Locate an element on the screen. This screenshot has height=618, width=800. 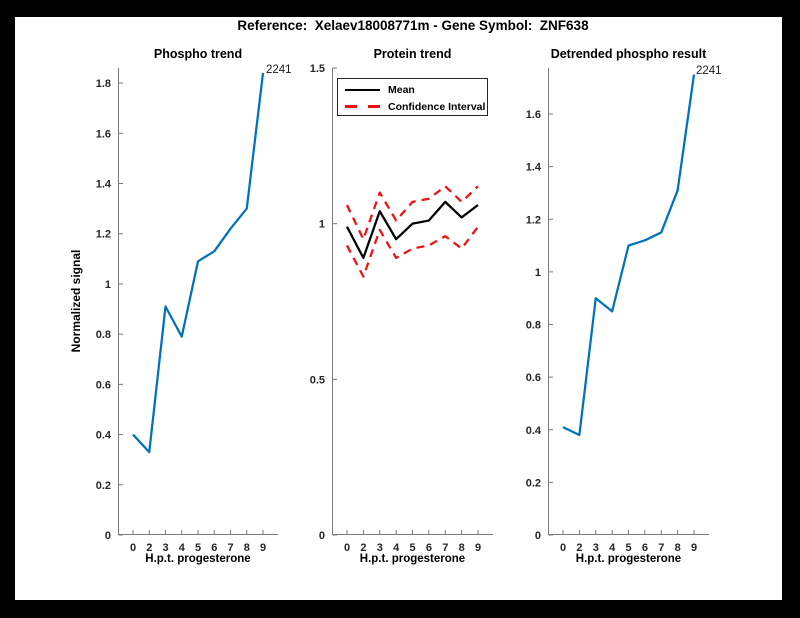
subplot3-endpoint-annotation: 2241 is located at coordinates (709, 71).